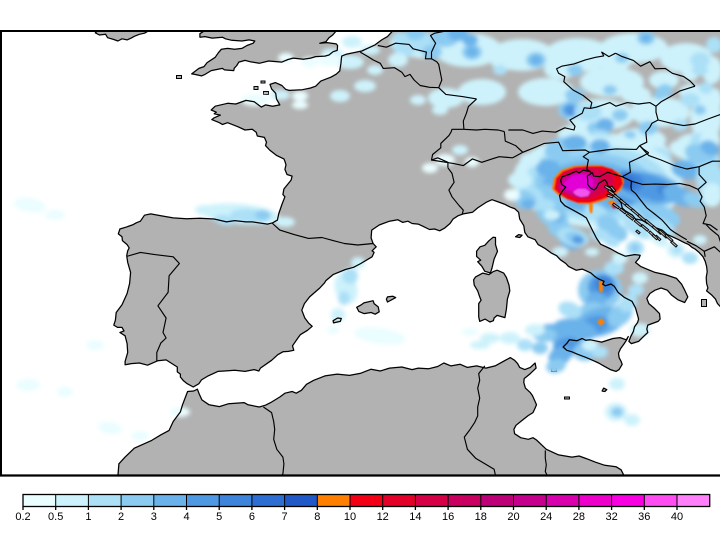 This screenshot has width=720, height=545. I want to click on svg-text: 12, so click(383, 517).